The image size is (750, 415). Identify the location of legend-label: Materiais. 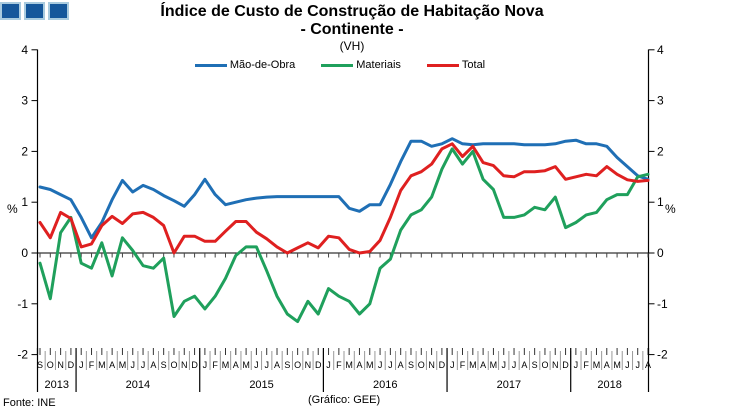
(378, 65).